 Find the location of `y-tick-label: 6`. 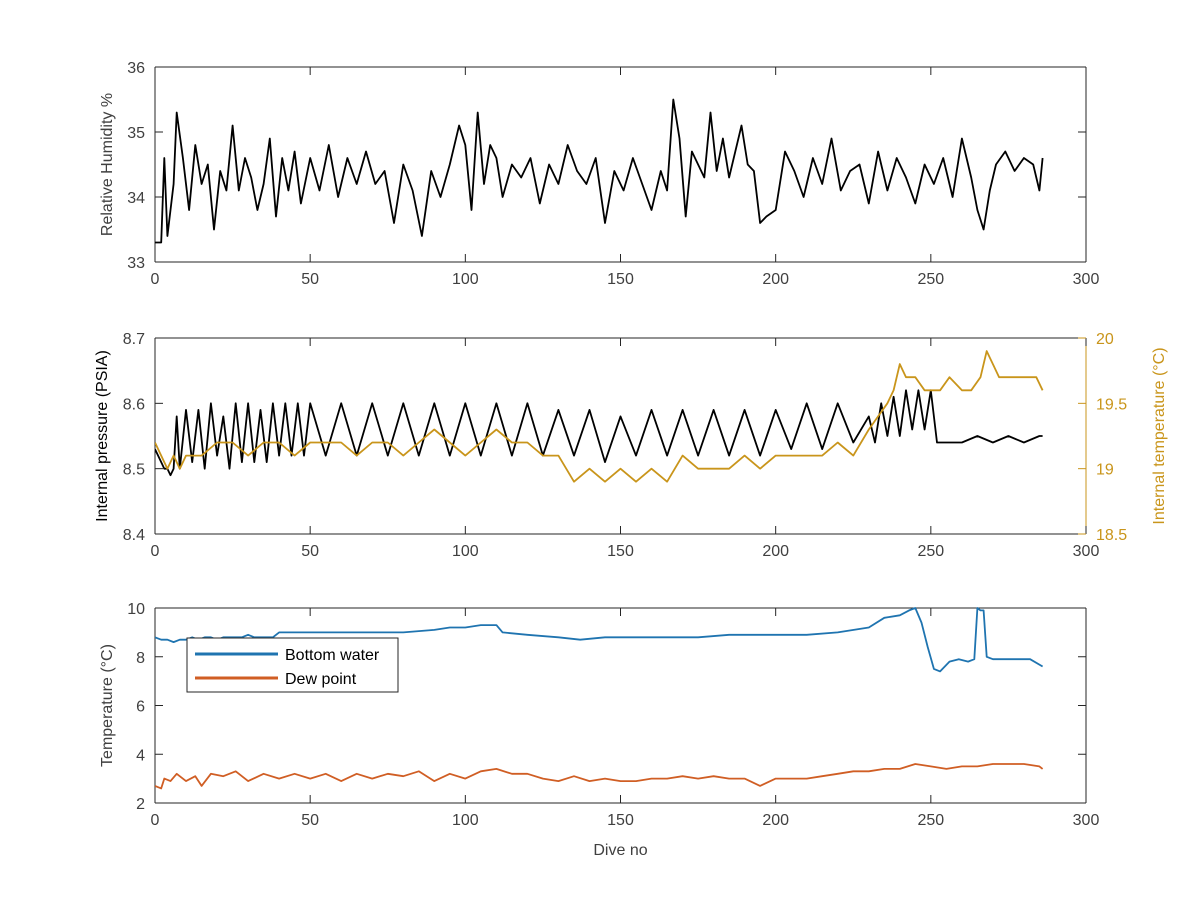

y-tick-label: 6 is located at coordinates (140, 707).